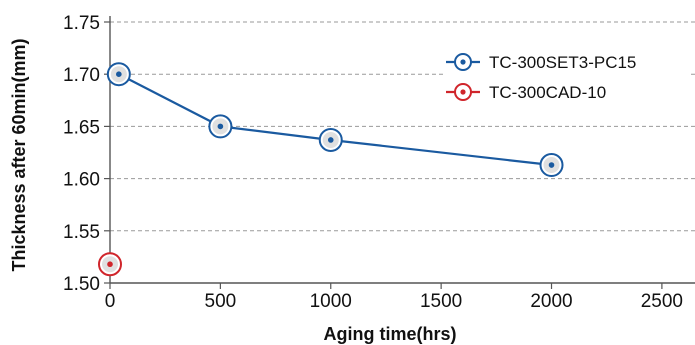 The image size is (695, 345). What do you see at coordinates (81, 284) in the screenshot?
I see `y-tick-label: 1.50` at bounding box center [81, 284].